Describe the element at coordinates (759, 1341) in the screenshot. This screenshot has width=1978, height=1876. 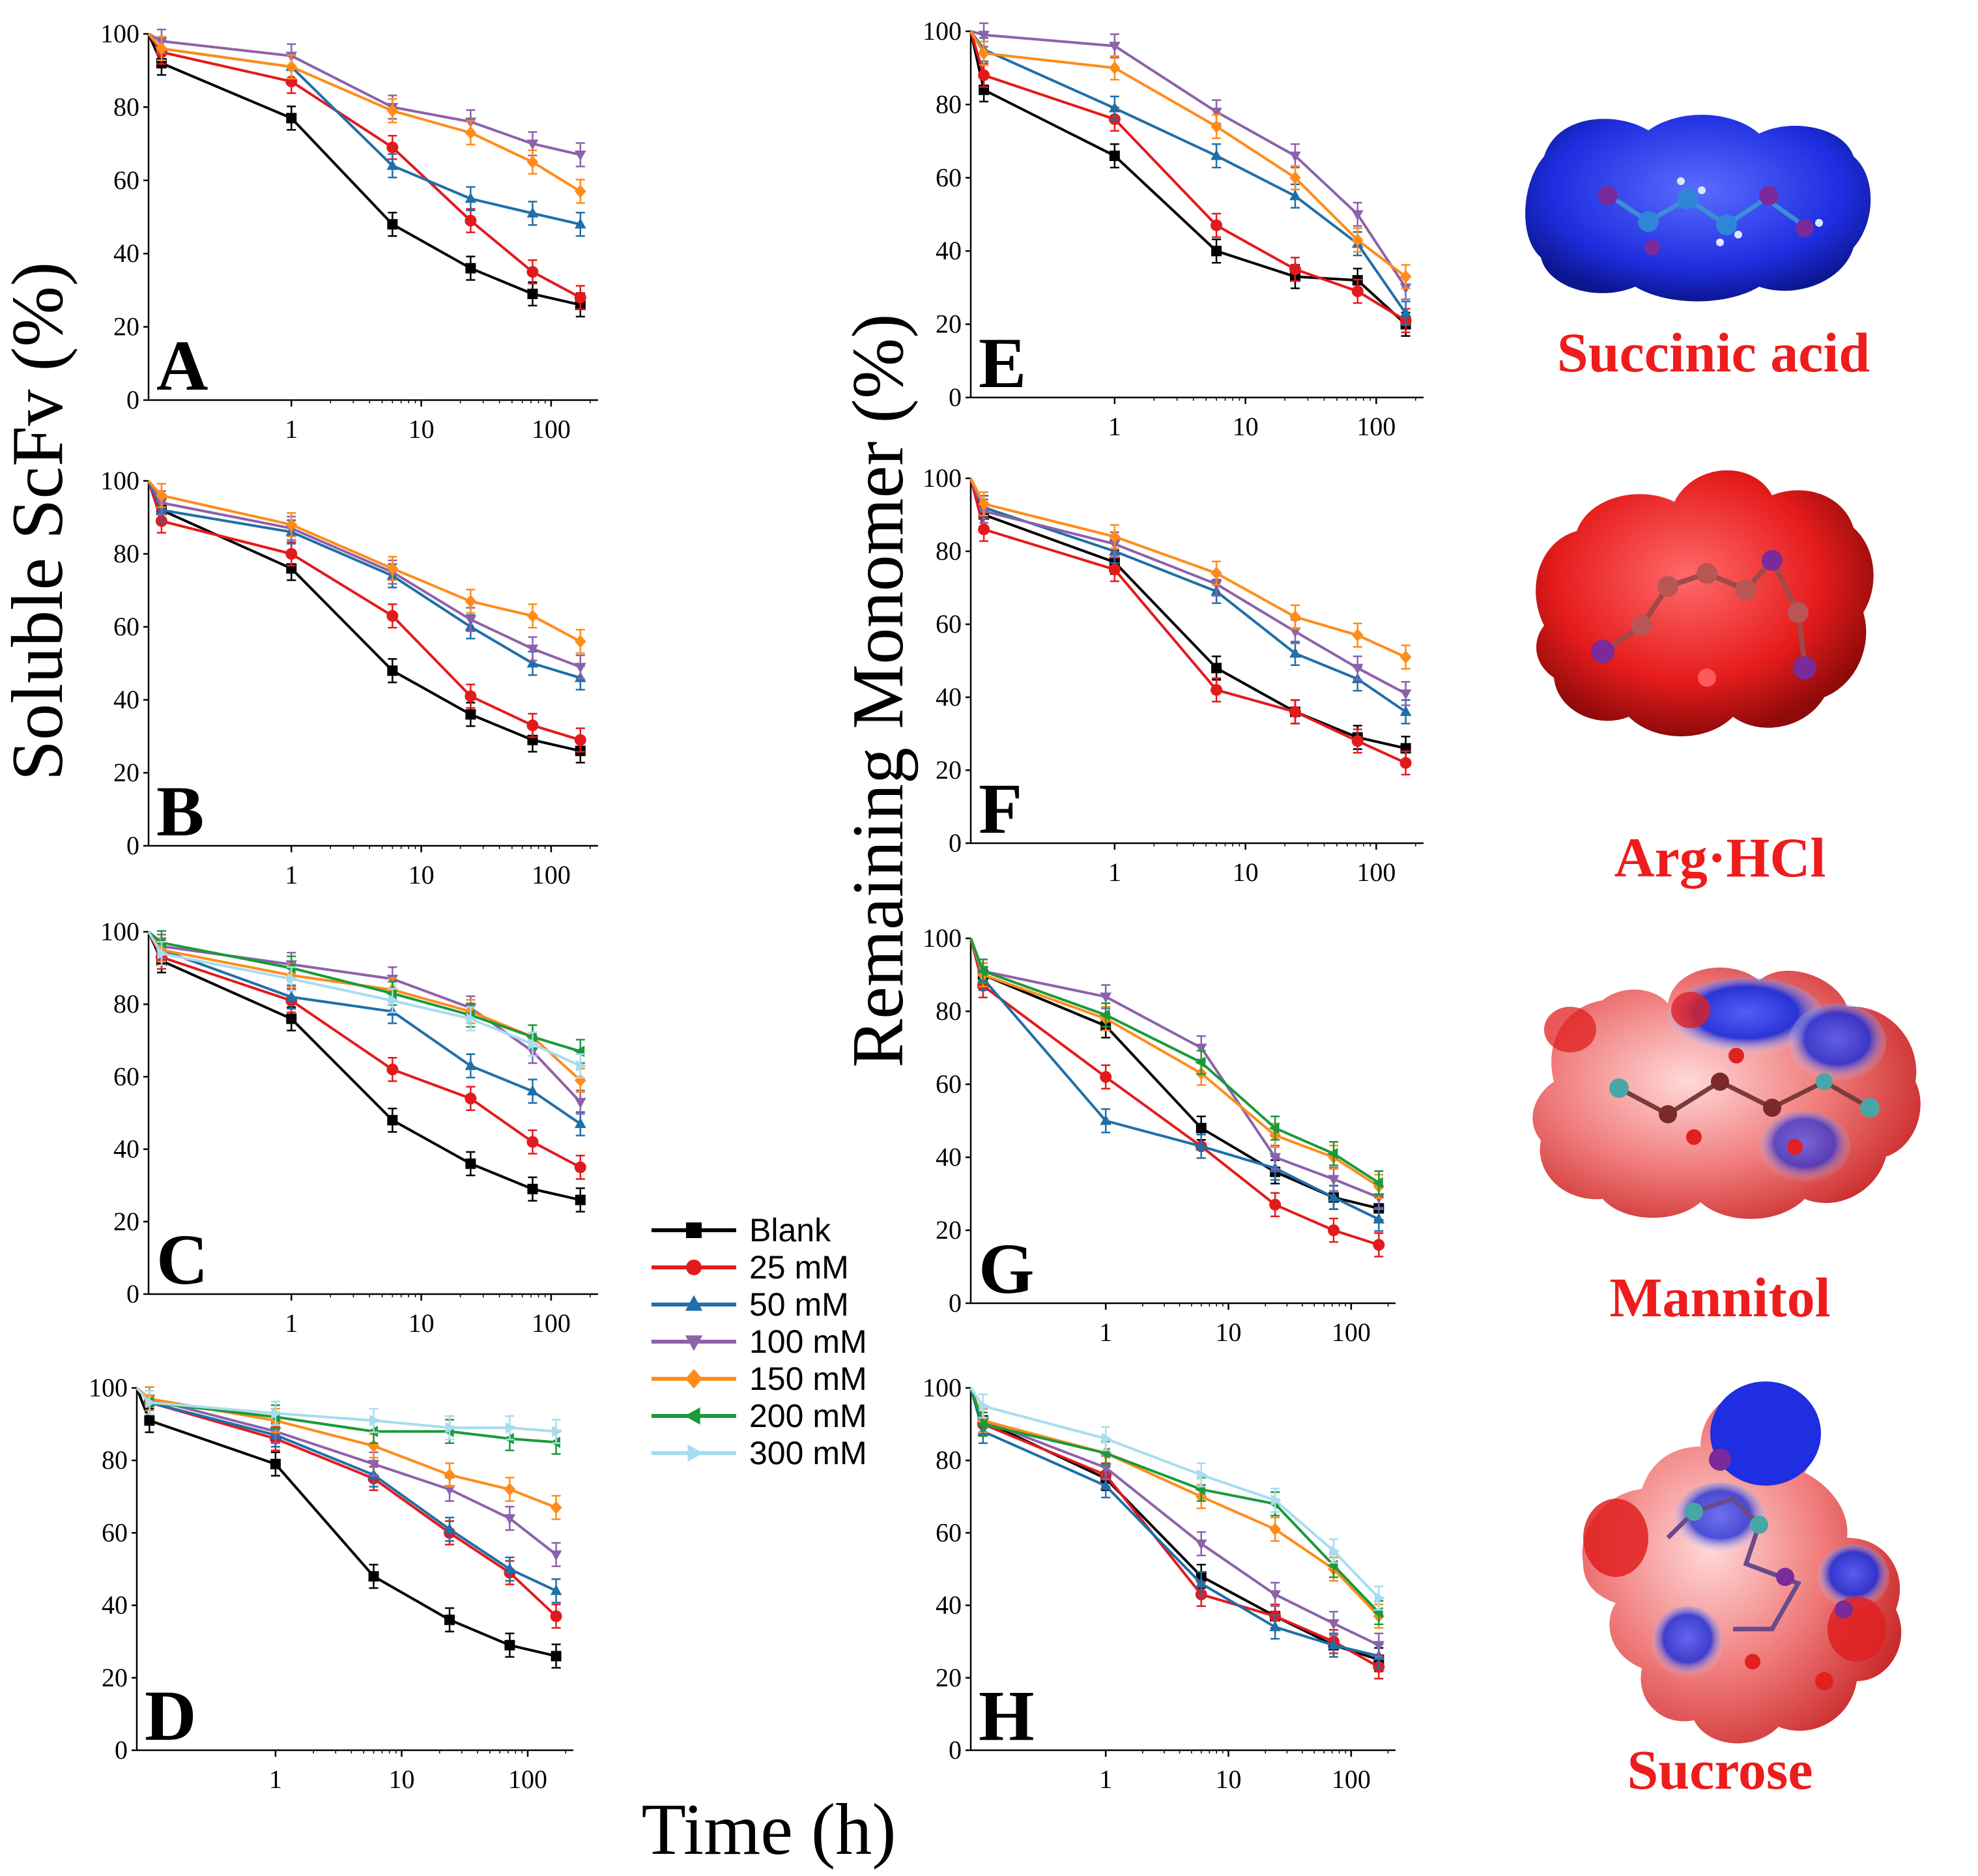
I see `legend-item-100-mm: 100 mM` at that location.